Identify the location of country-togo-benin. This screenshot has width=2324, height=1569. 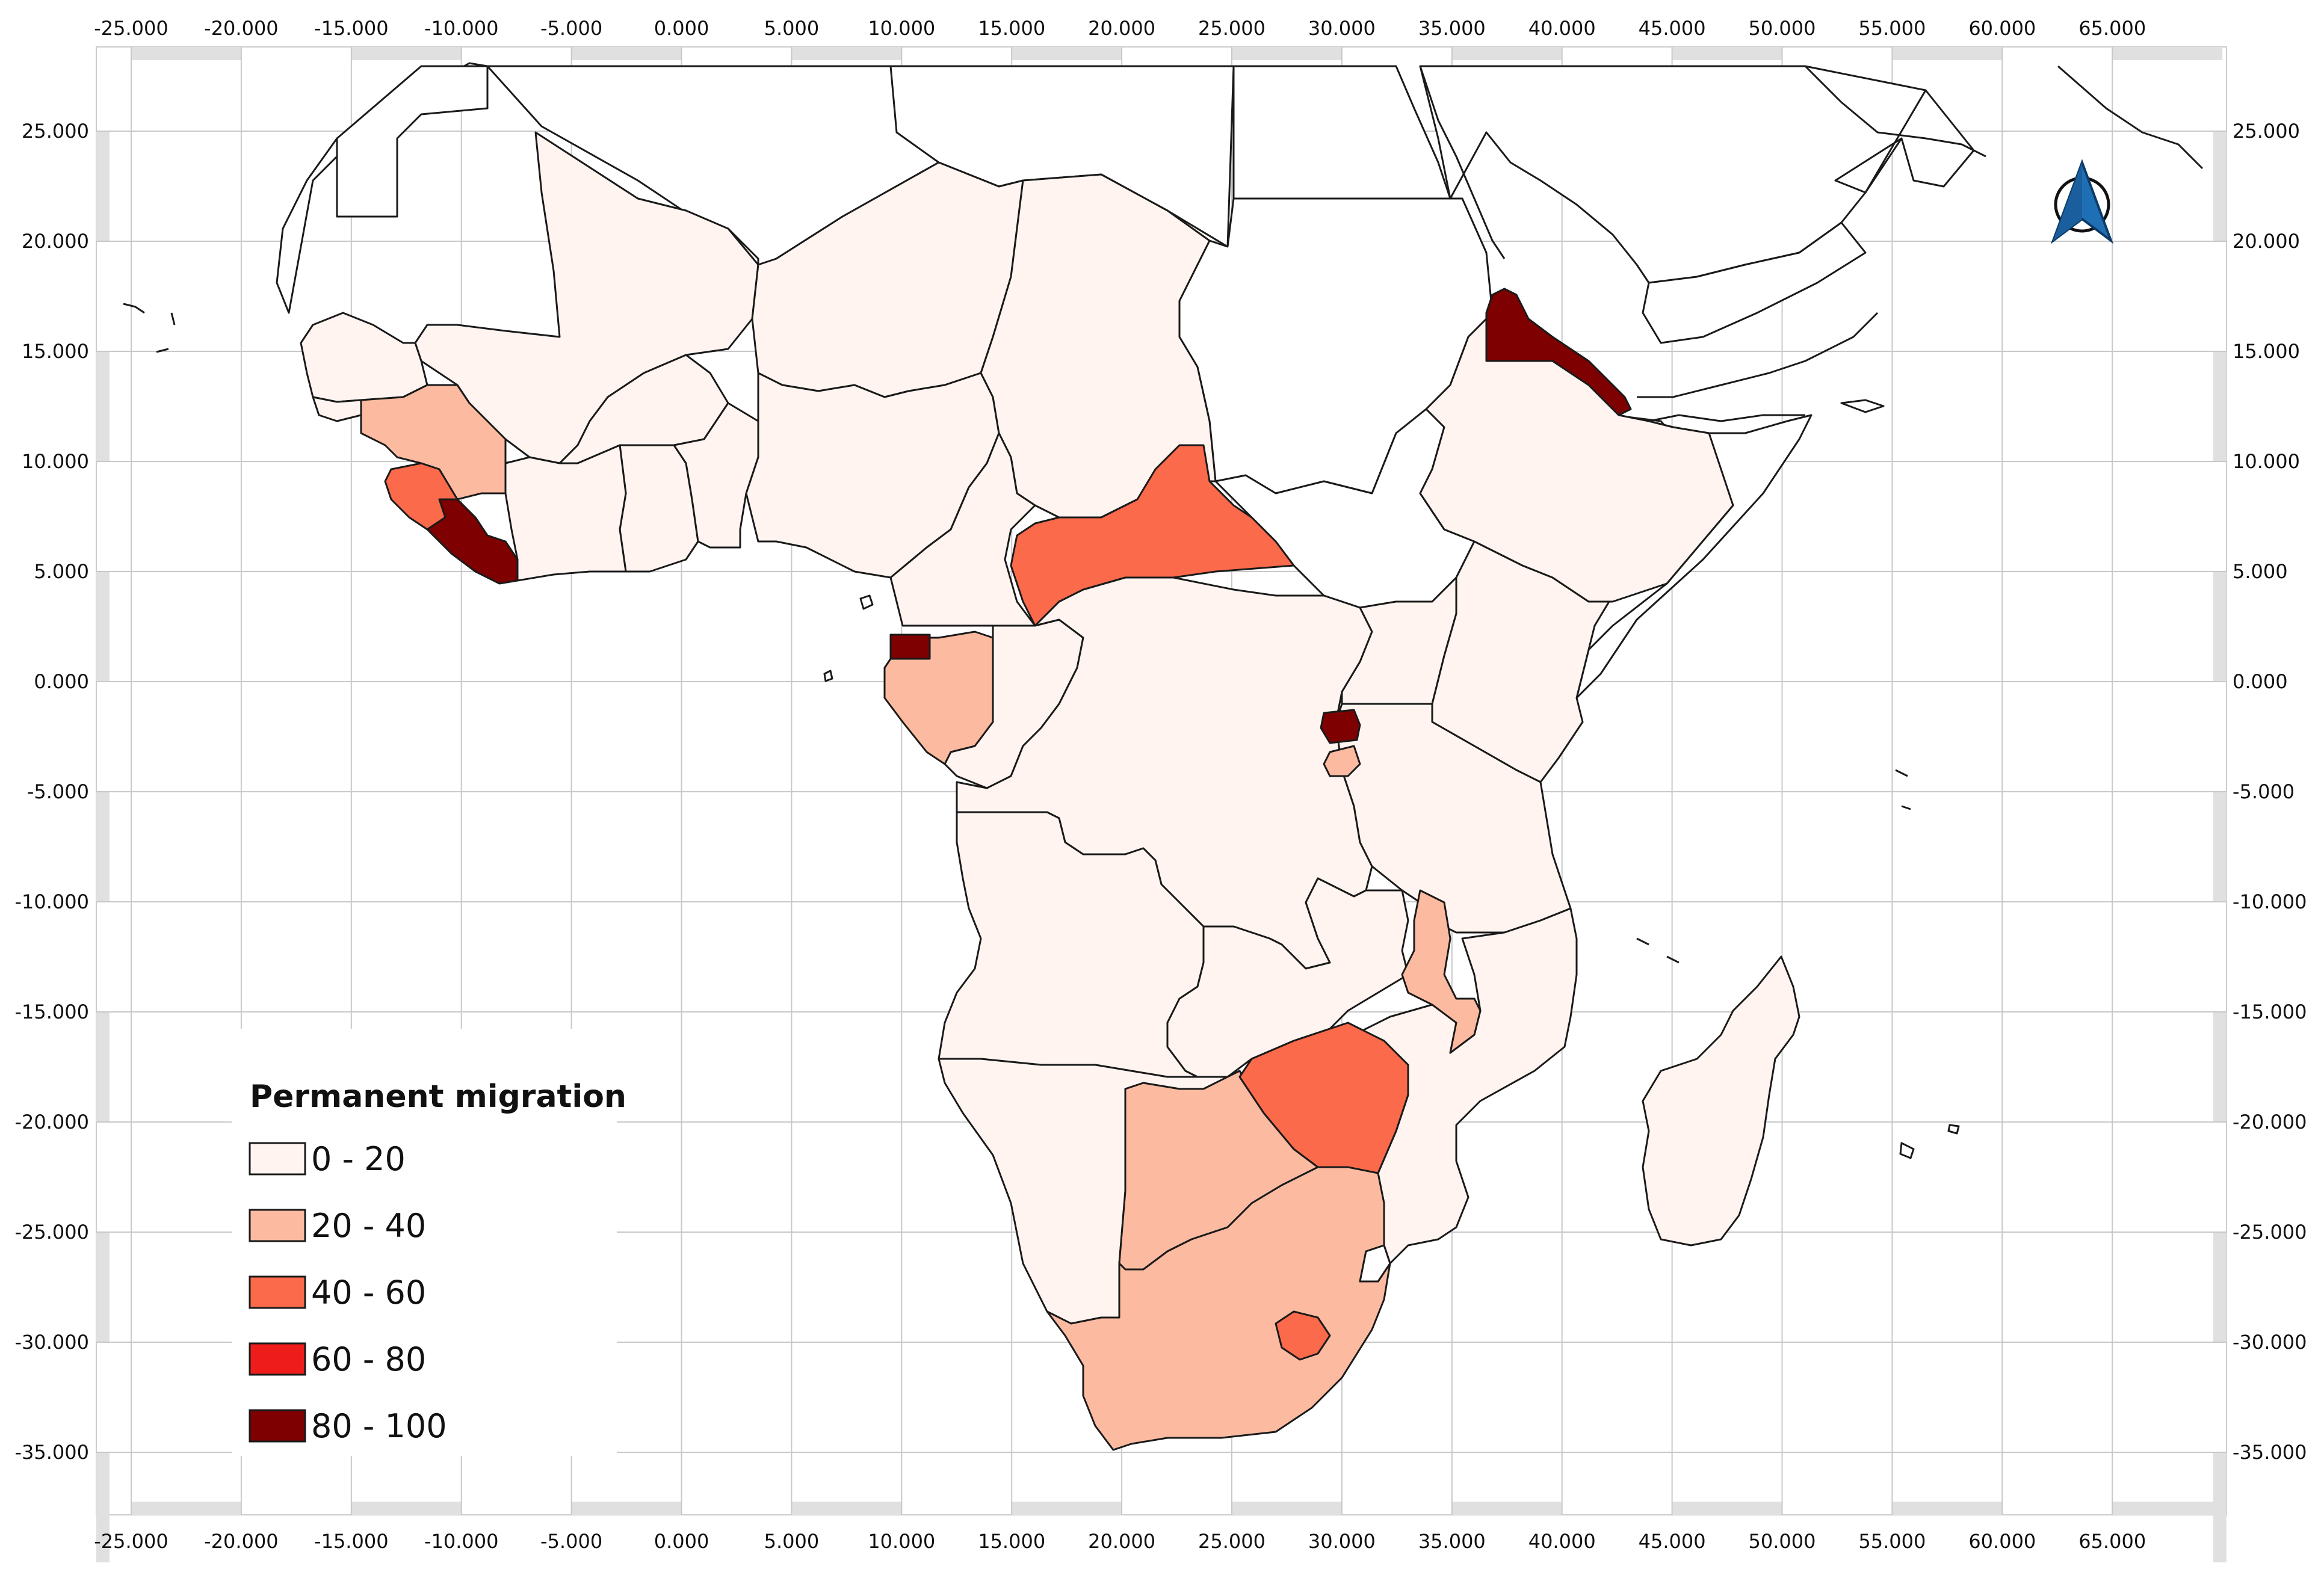
(716, 475).